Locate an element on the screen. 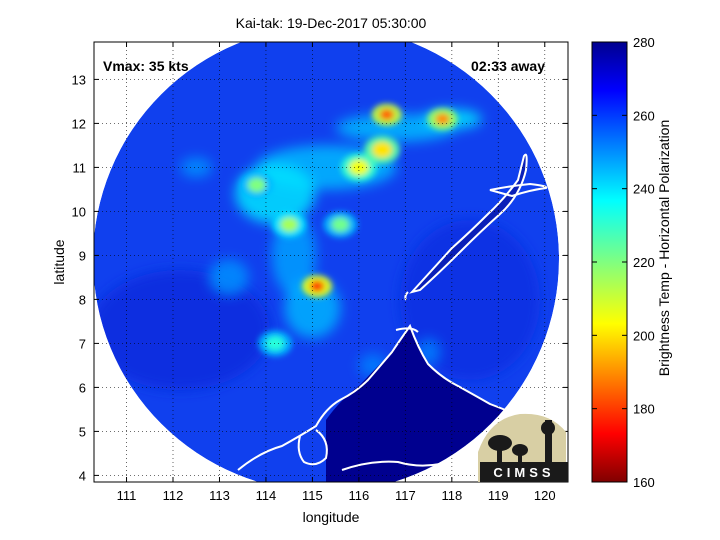 The height and width of the screenshot is (540, 720). x-tick-label: 111 is located at coordinates (127, 495).